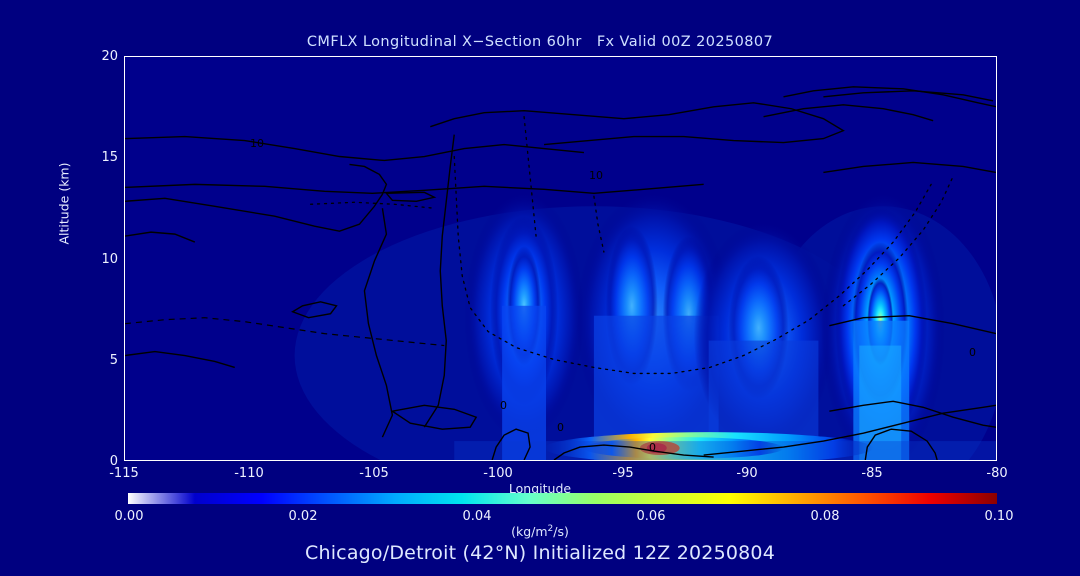  I want to click on colorbar-tick-0.06: 0.06, so click(651, 516).